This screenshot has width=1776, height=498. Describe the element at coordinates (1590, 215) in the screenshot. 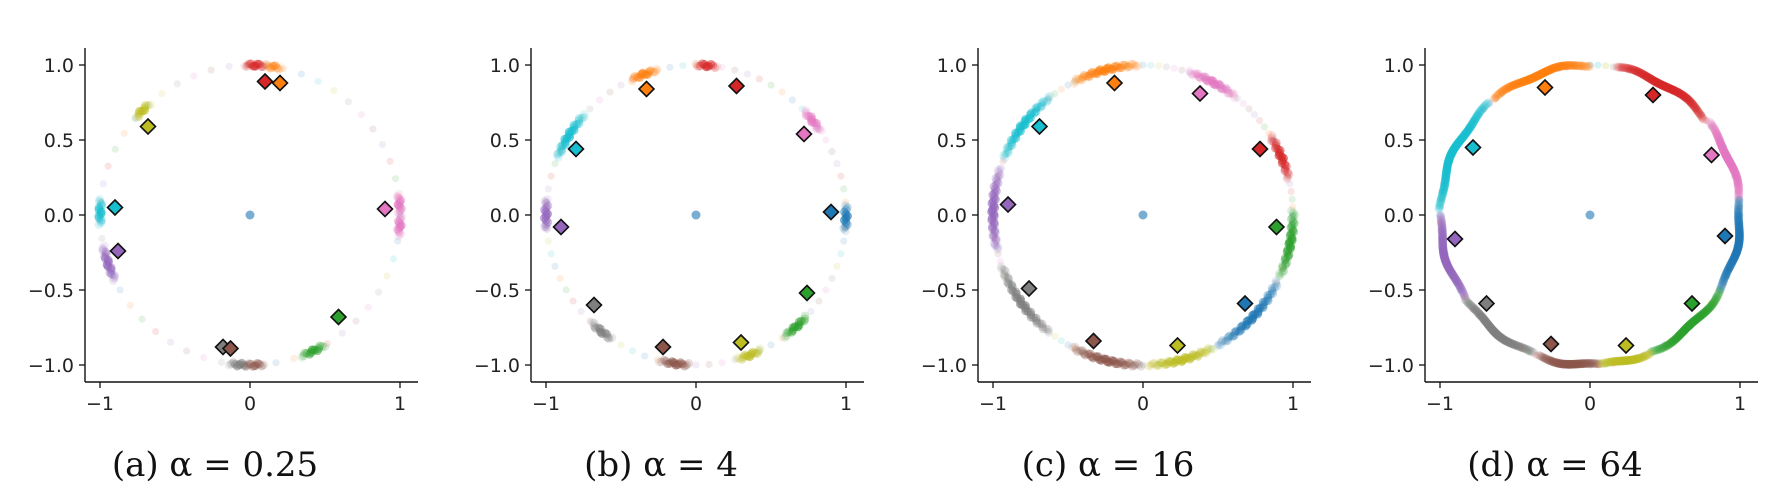

I see `center-point` at that location.